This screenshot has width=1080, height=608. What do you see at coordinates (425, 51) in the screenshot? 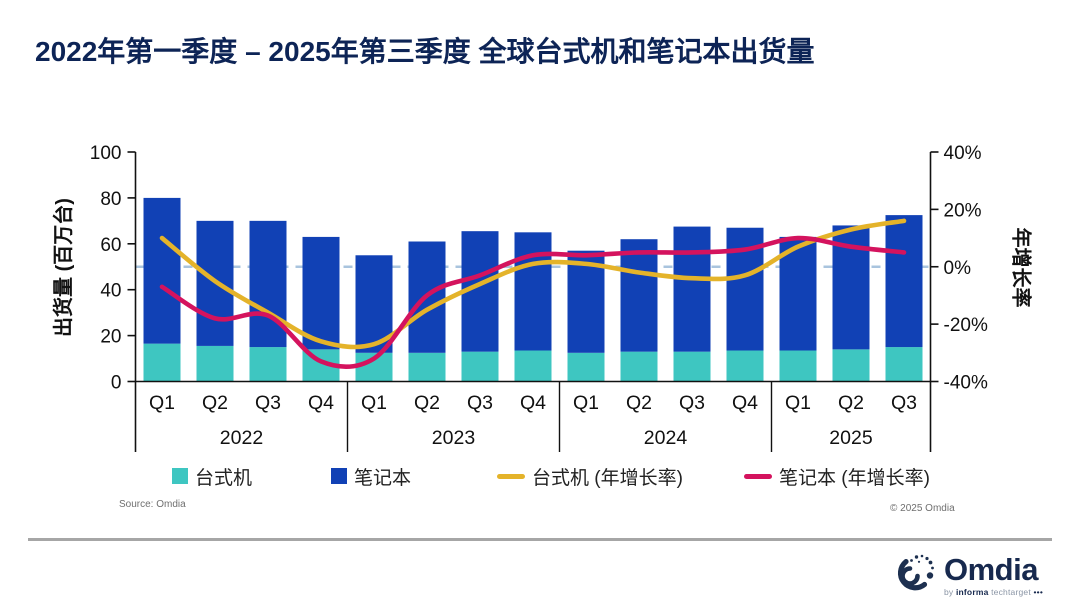
I see `page-title: 2022年第一季度 – 2025年第三季度 全球台式机和笔记本出货量` at bounding box center [425, 51].